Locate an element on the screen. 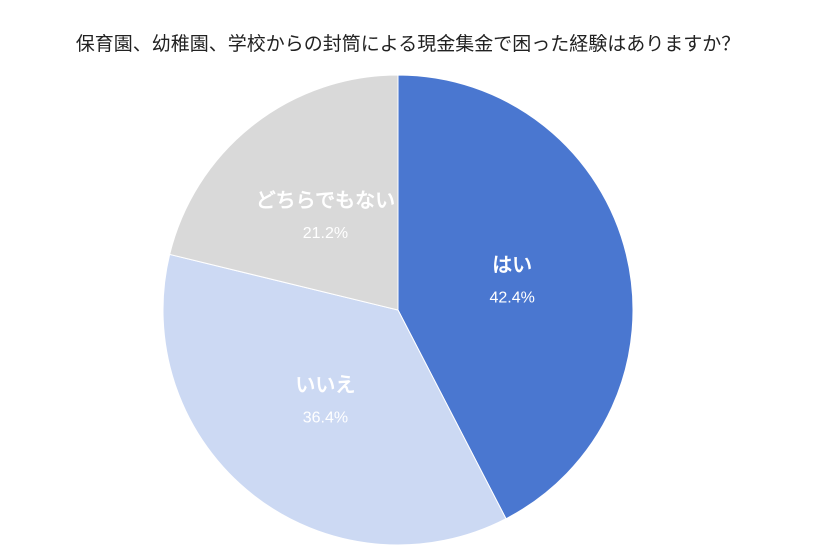  slice-label: いいえ is located at coordinates (325, 385).